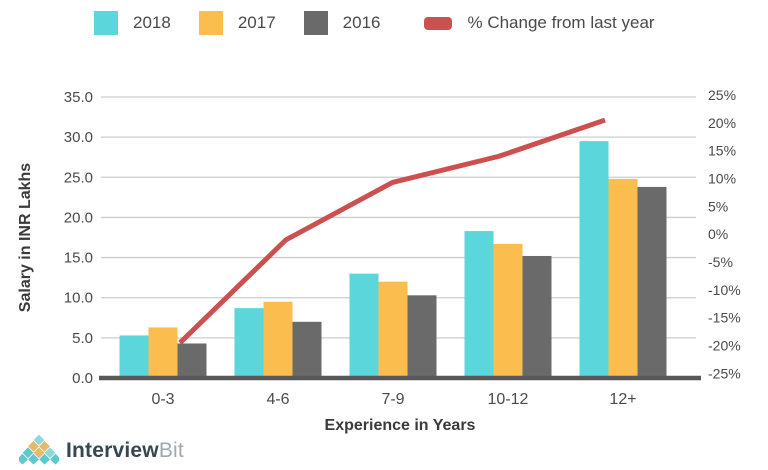  I want to click on legend-item-2016: 2016, so click(342, 23).